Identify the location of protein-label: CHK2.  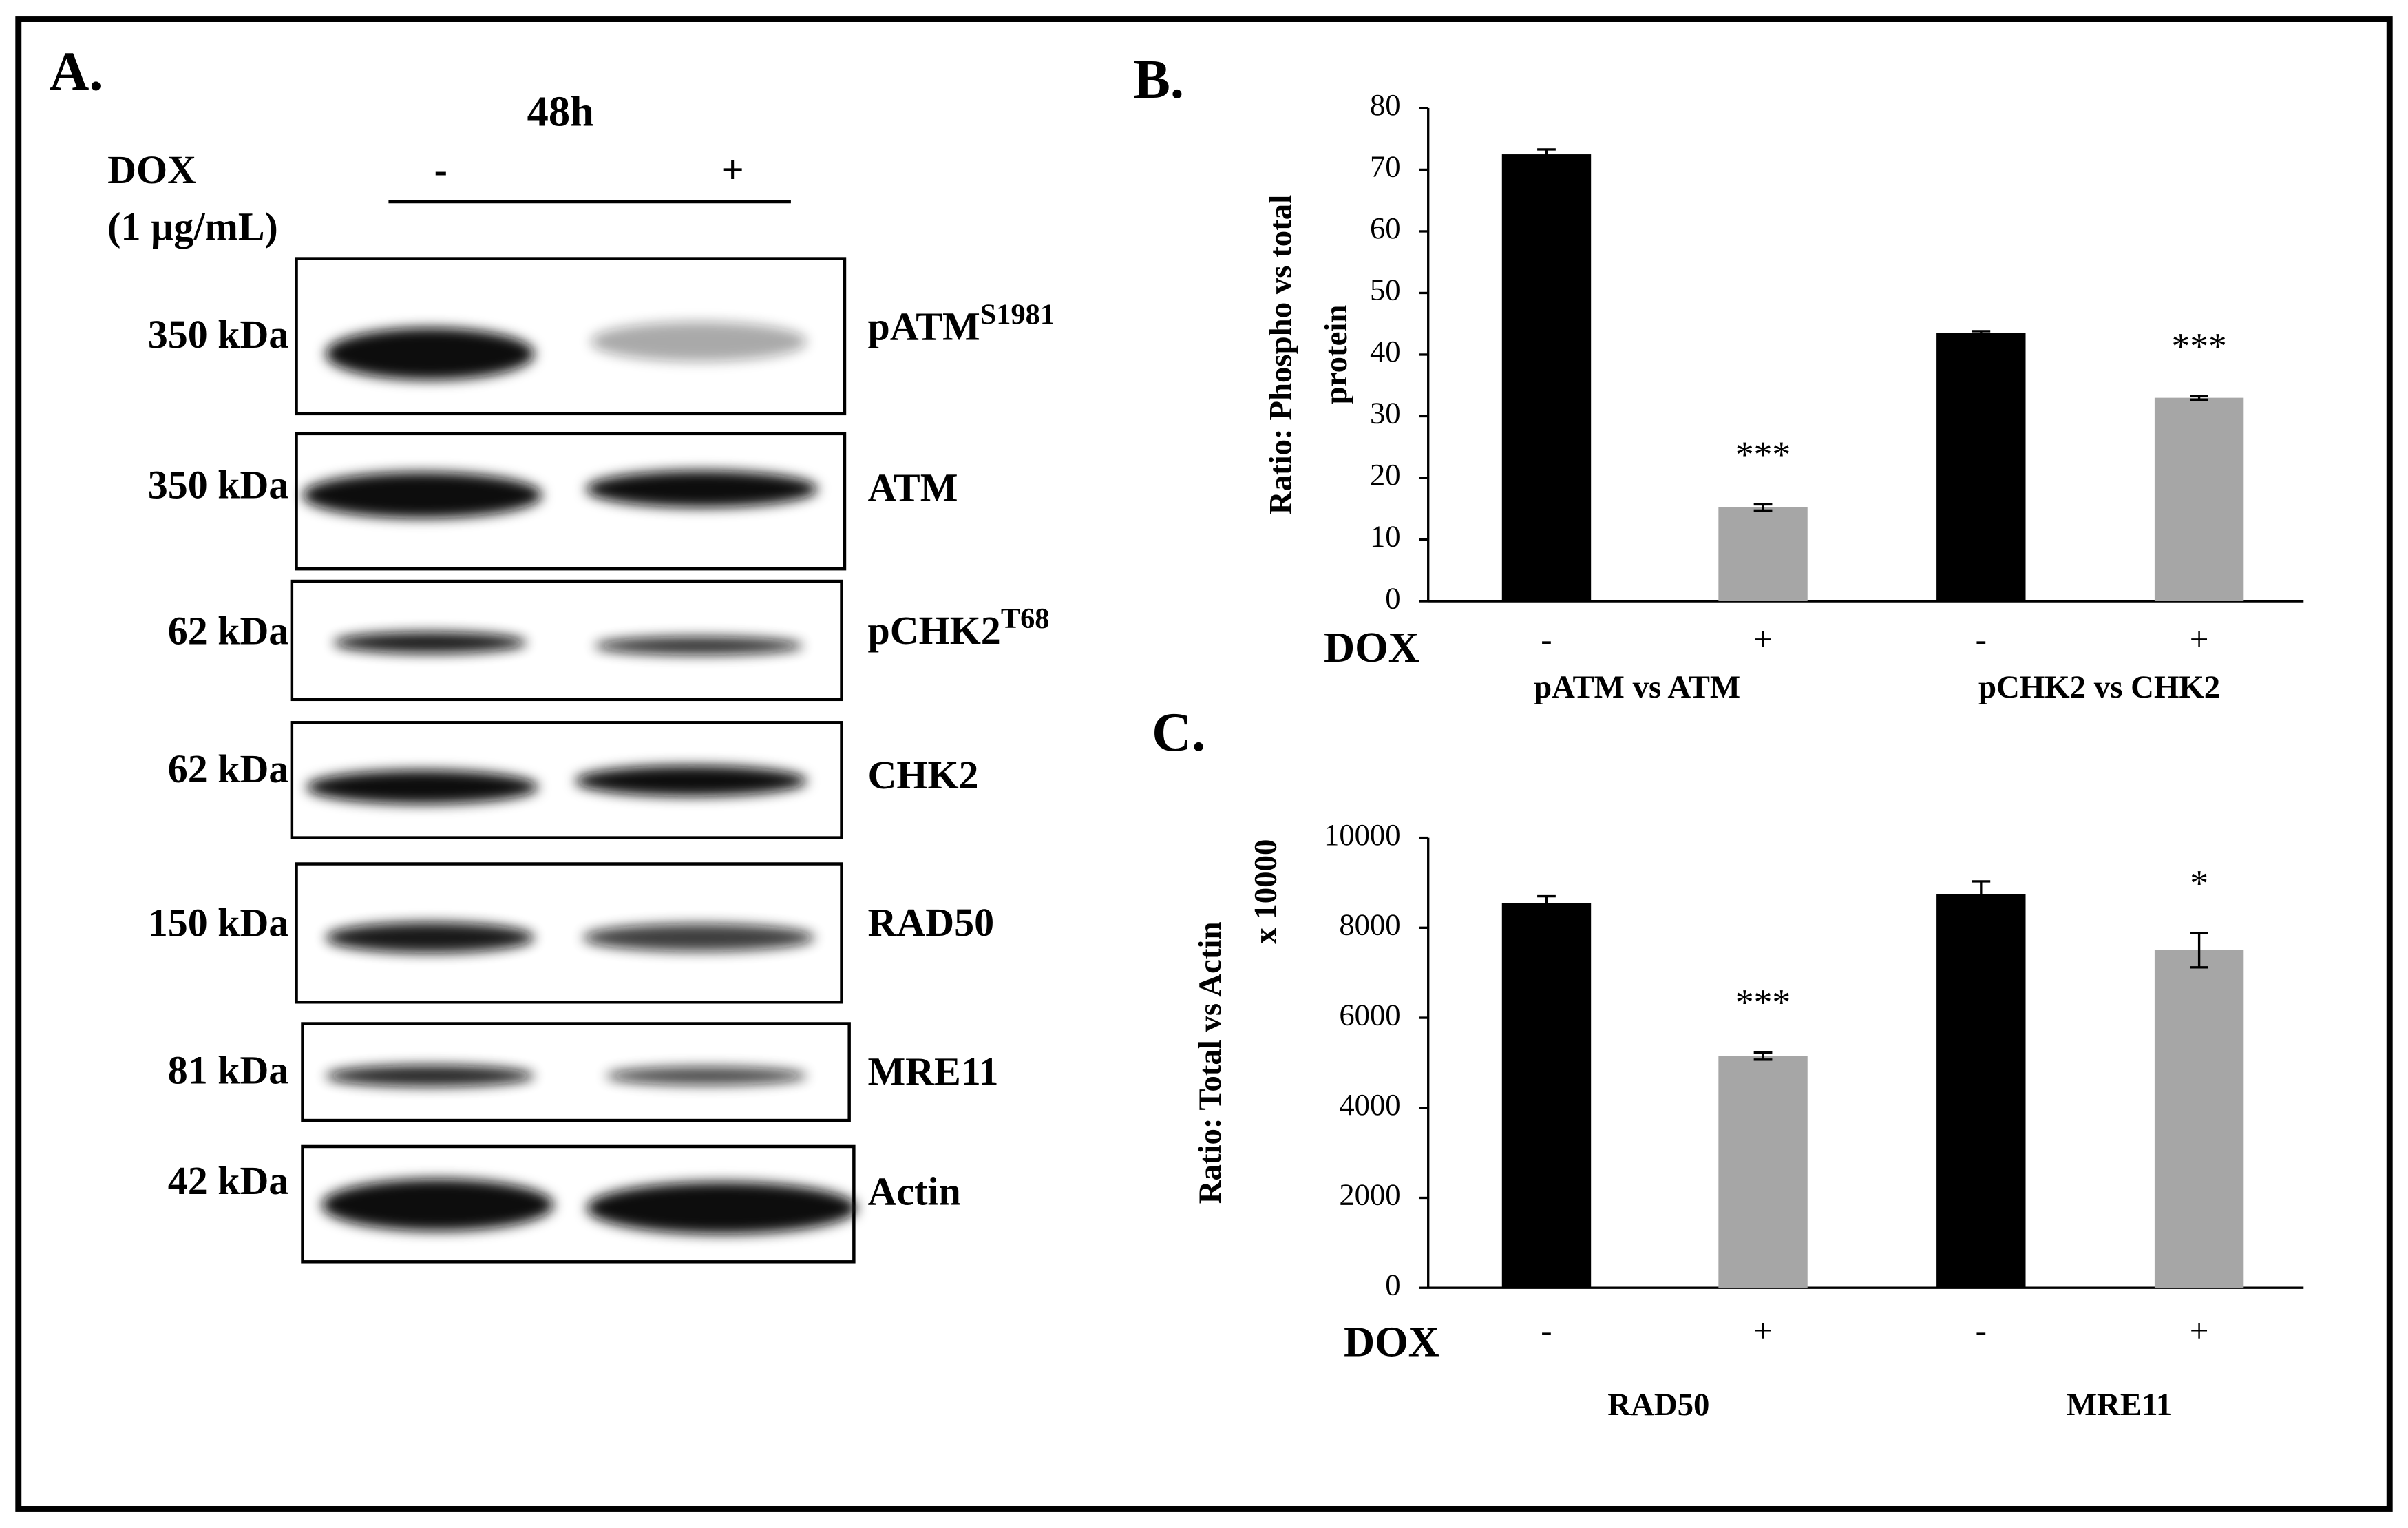
(923, 775).